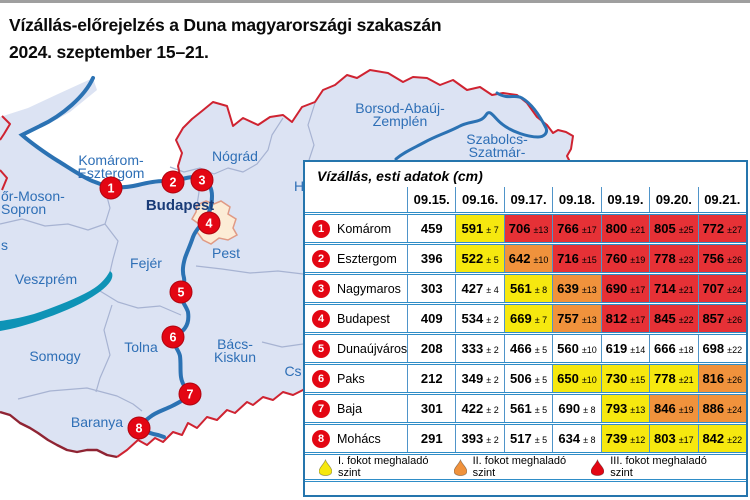 Image resolution: width=750 pixels, height=500 pixels. I want to click on value-cell: 393 ± 2, so click(479, 438).